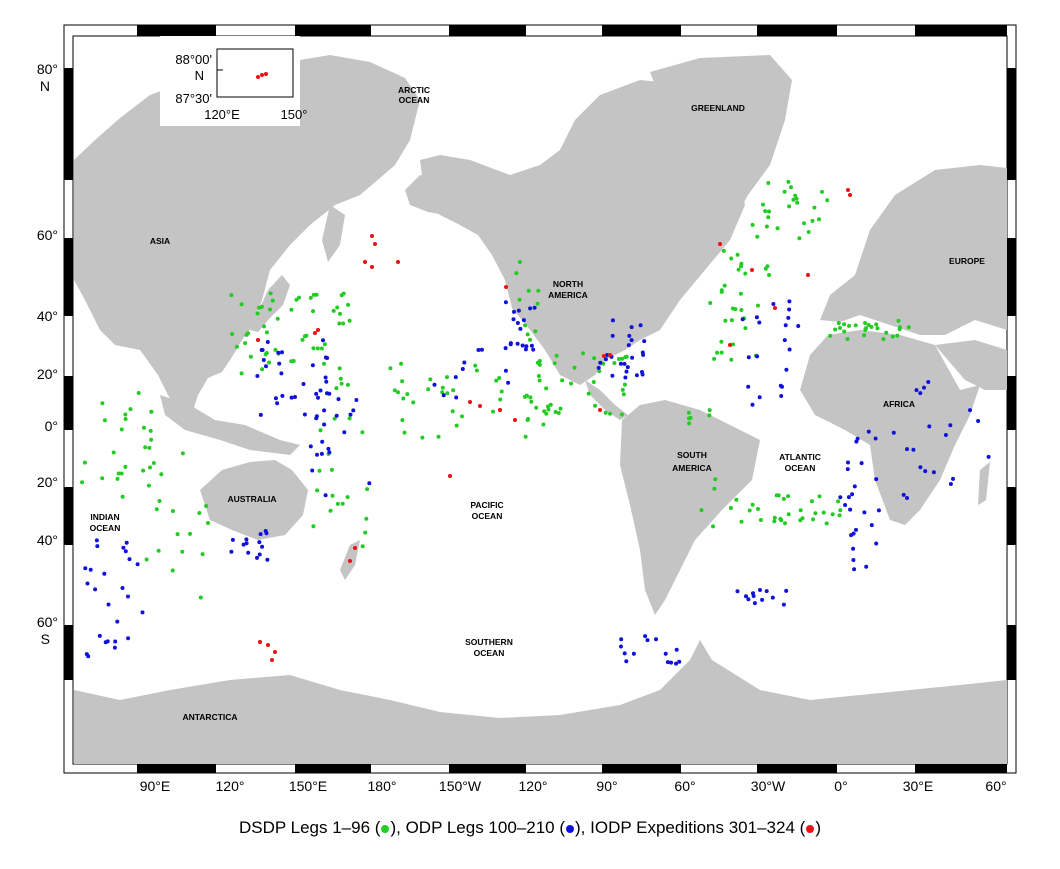 Image resolution: width=1060 pixels, height=869 pixels. Describe the element at coordinates (568, 284) in the screenshot. I see `north-america-label: NORTH` at that location.